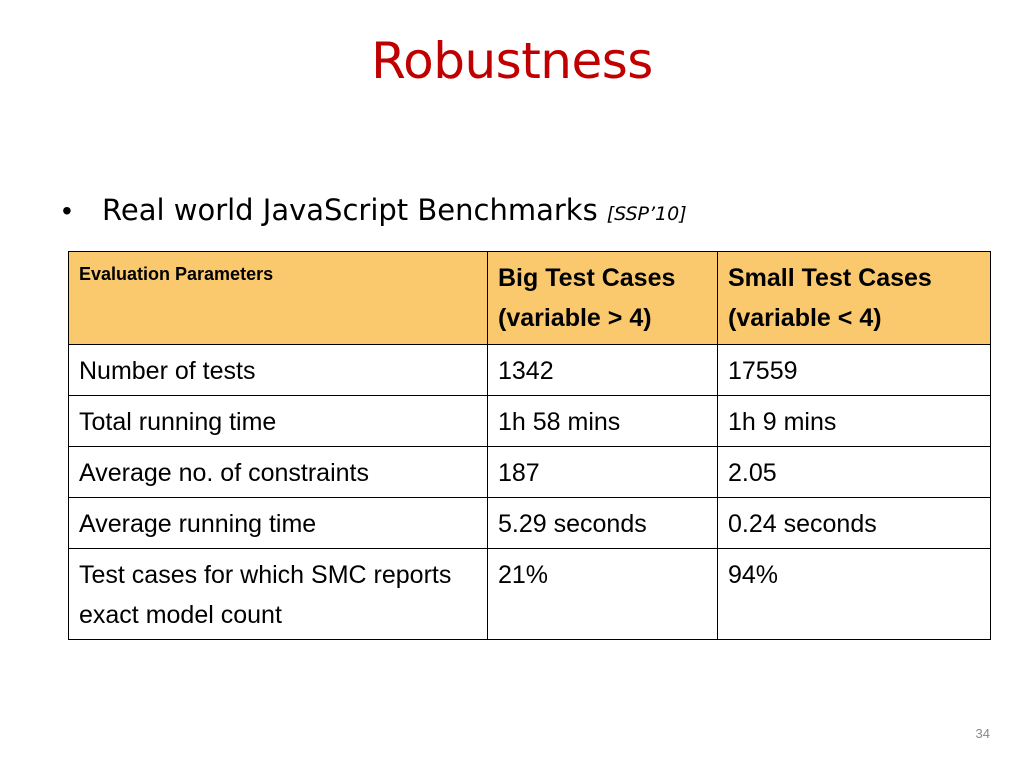  What do you see at coordinates (278, 523) in the screenshot?
I see `table-cell: Average running time` at bounding box center [278, 523].